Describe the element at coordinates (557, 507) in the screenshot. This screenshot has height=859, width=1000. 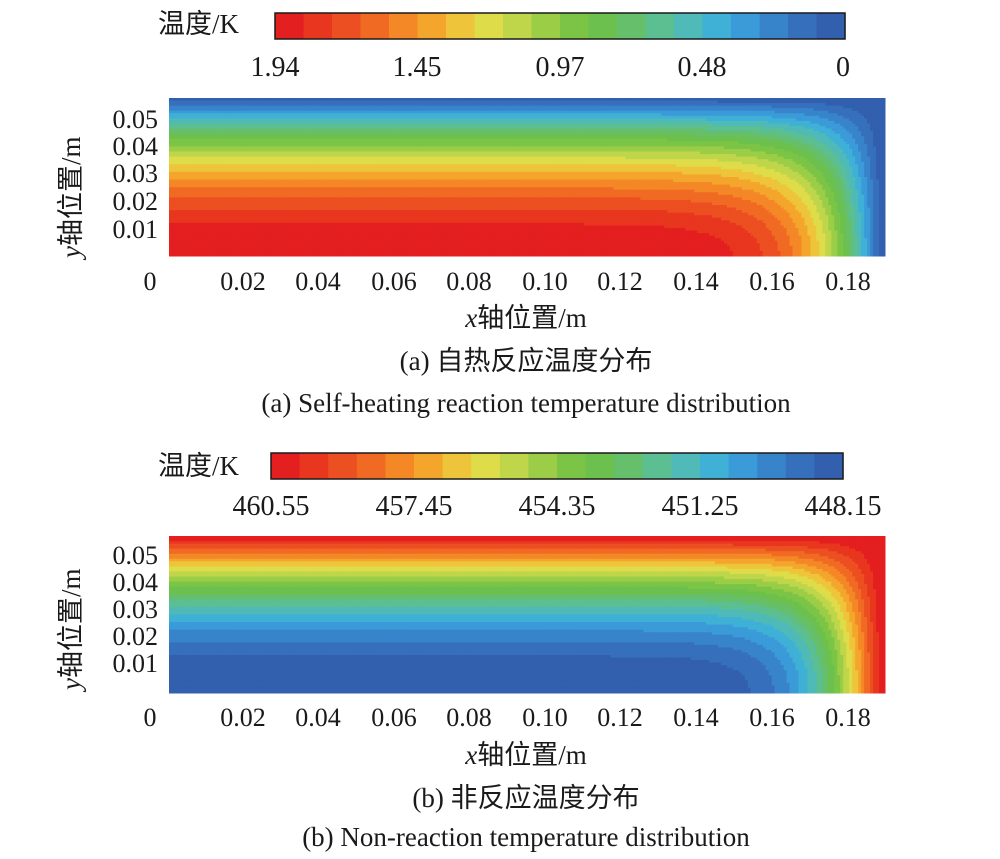
I see `colorbar-tick-label: 454.35` at that location.